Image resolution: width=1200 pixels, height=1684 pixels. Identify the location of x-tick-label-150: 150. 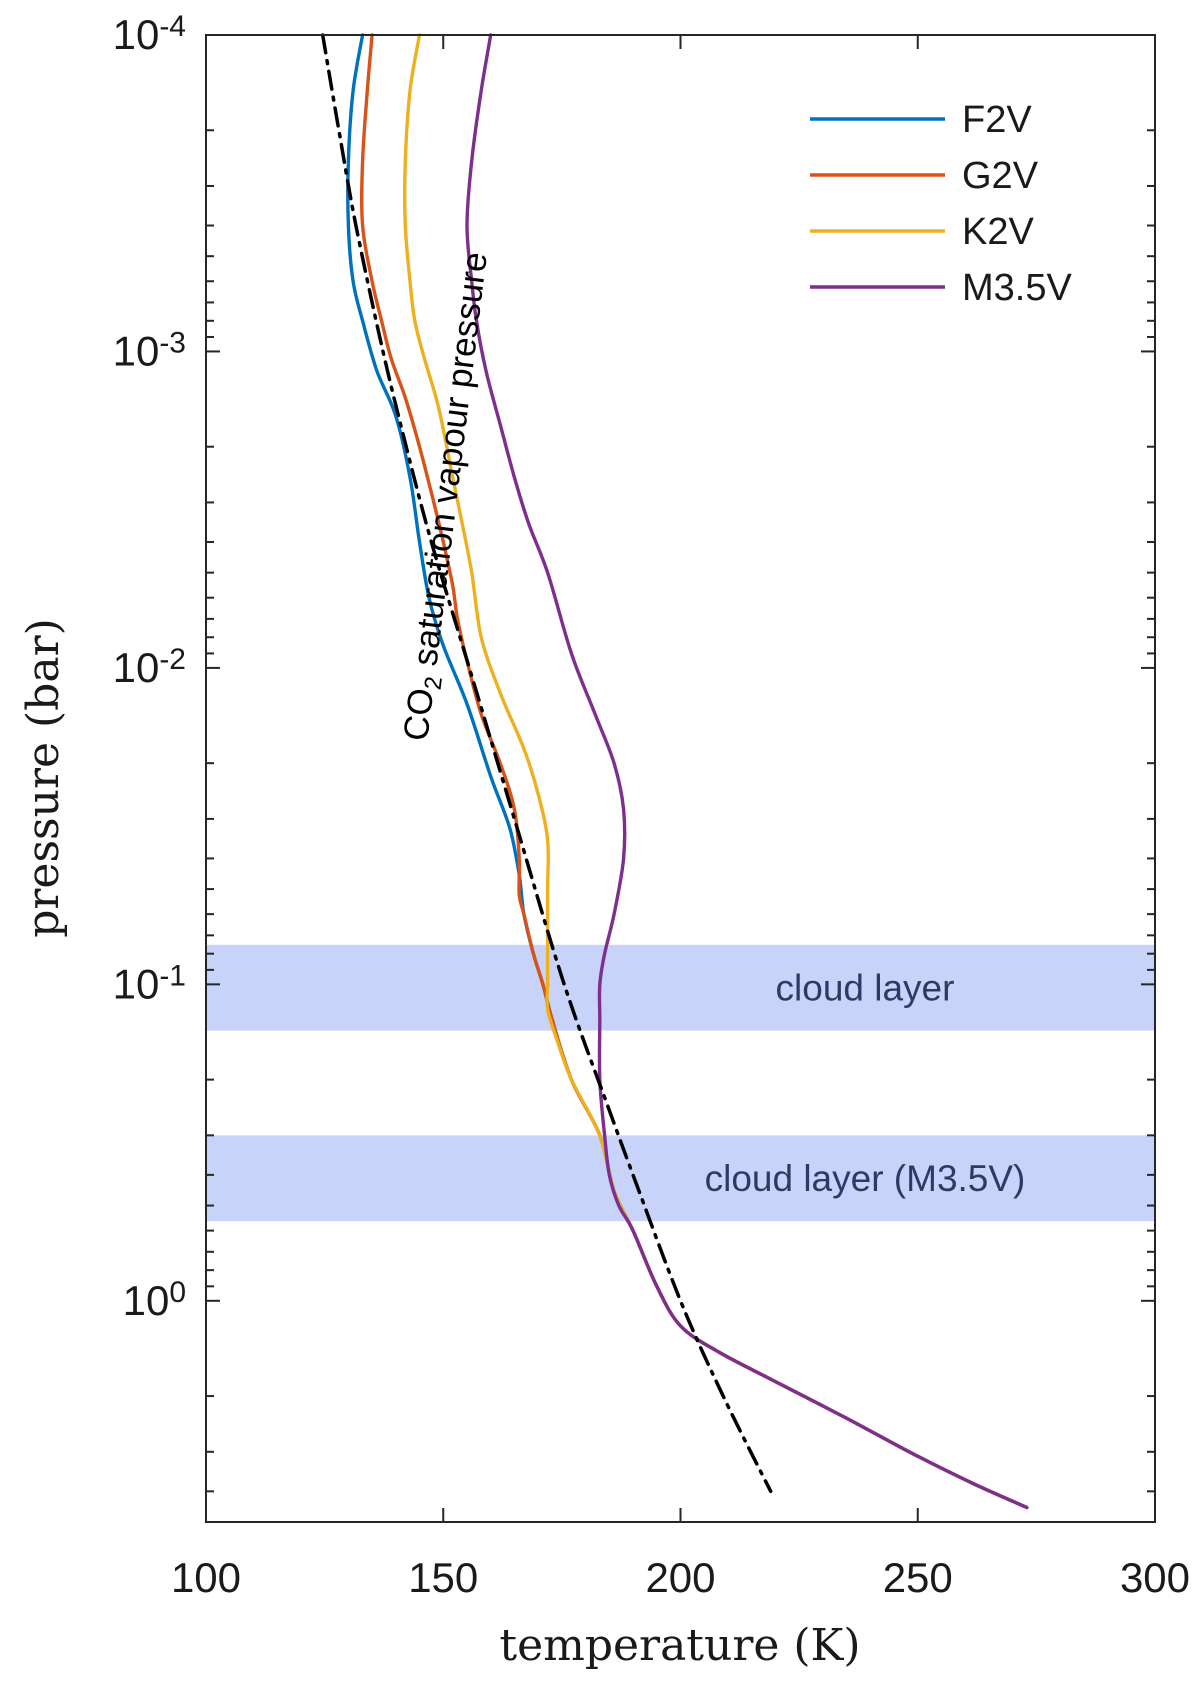
(443, 1577).